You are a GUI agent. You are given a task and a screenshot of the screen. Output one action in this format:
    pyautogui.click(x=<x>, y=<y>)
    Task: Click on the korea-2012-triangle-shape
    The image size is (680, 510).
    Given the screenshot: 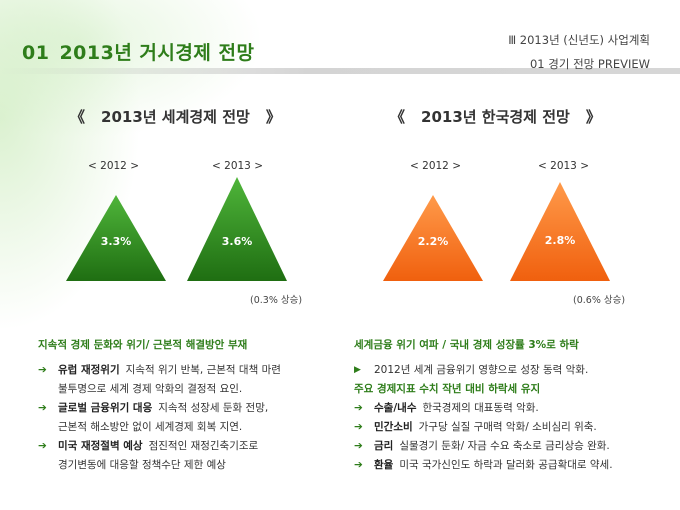 What is the action you would take?
    pyautogui.click(x=433, y=238)
    